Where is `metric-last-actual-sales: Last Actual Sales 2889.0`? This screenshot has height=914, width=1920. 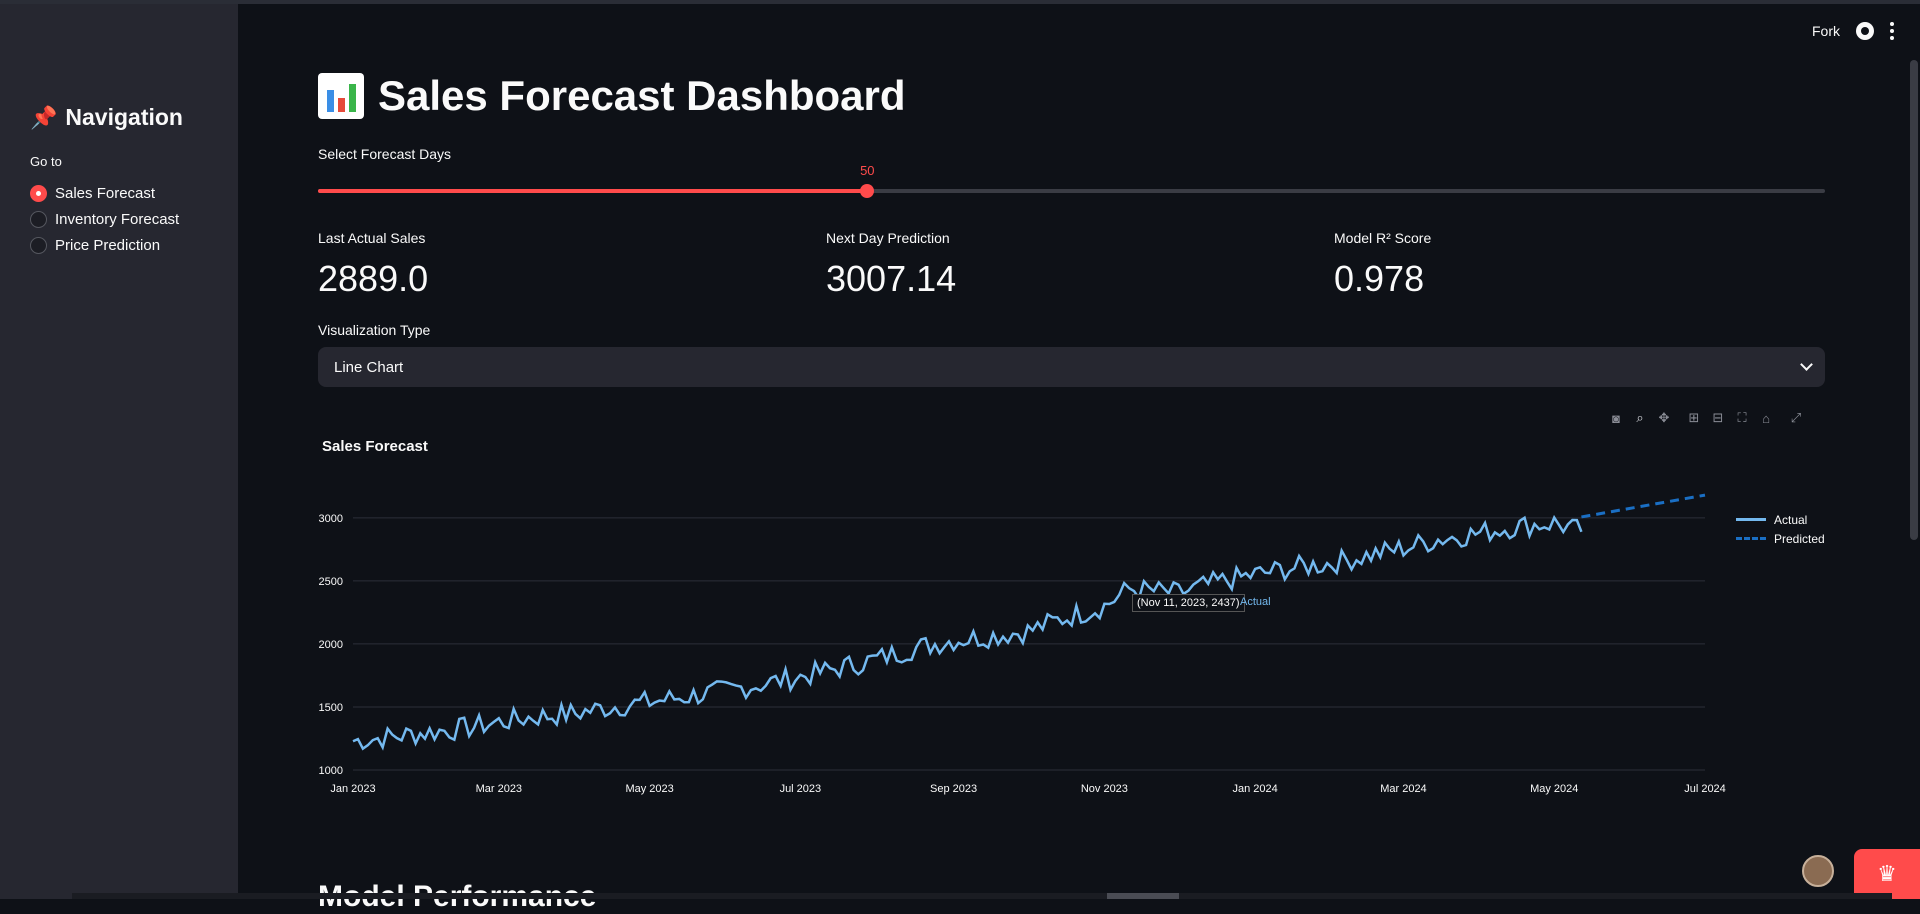 metric-last-actual-sales: Last Actual Sales 2889.0 is located at coordinates (373, 265).